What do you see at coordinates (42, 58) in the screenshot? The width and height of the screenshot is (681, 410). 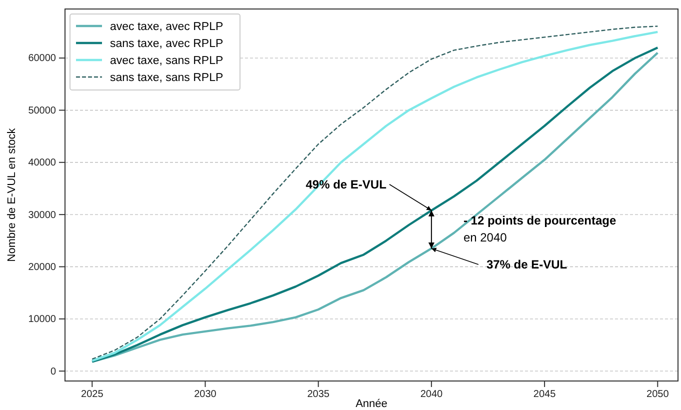 I see `y-tick-label: 60000` at bounding box center [42, 58].